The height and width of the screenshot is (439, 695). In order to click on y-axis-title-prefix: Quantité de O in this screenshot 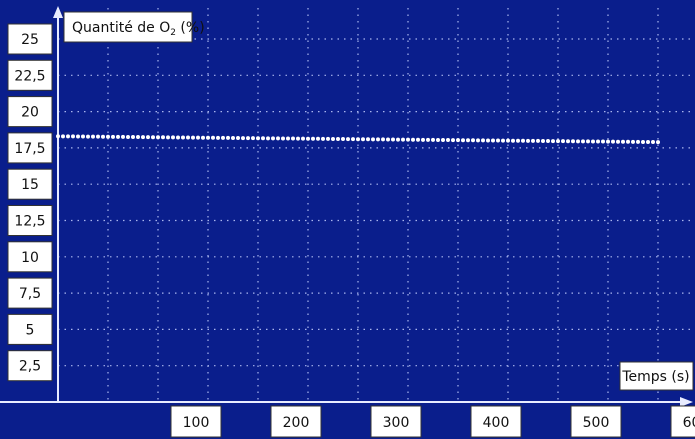, I will do `click(121, 28)`.